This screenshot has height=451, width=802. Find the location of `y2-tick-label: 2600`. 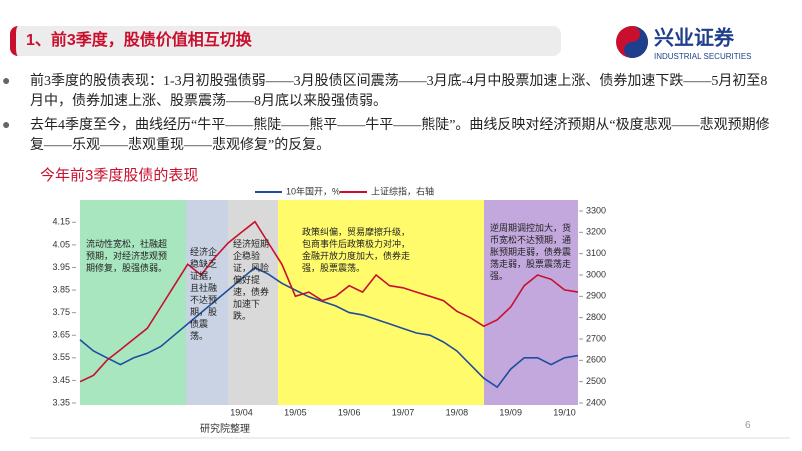

y2-tick-label: 2600 is located at coordinates (596, 360).